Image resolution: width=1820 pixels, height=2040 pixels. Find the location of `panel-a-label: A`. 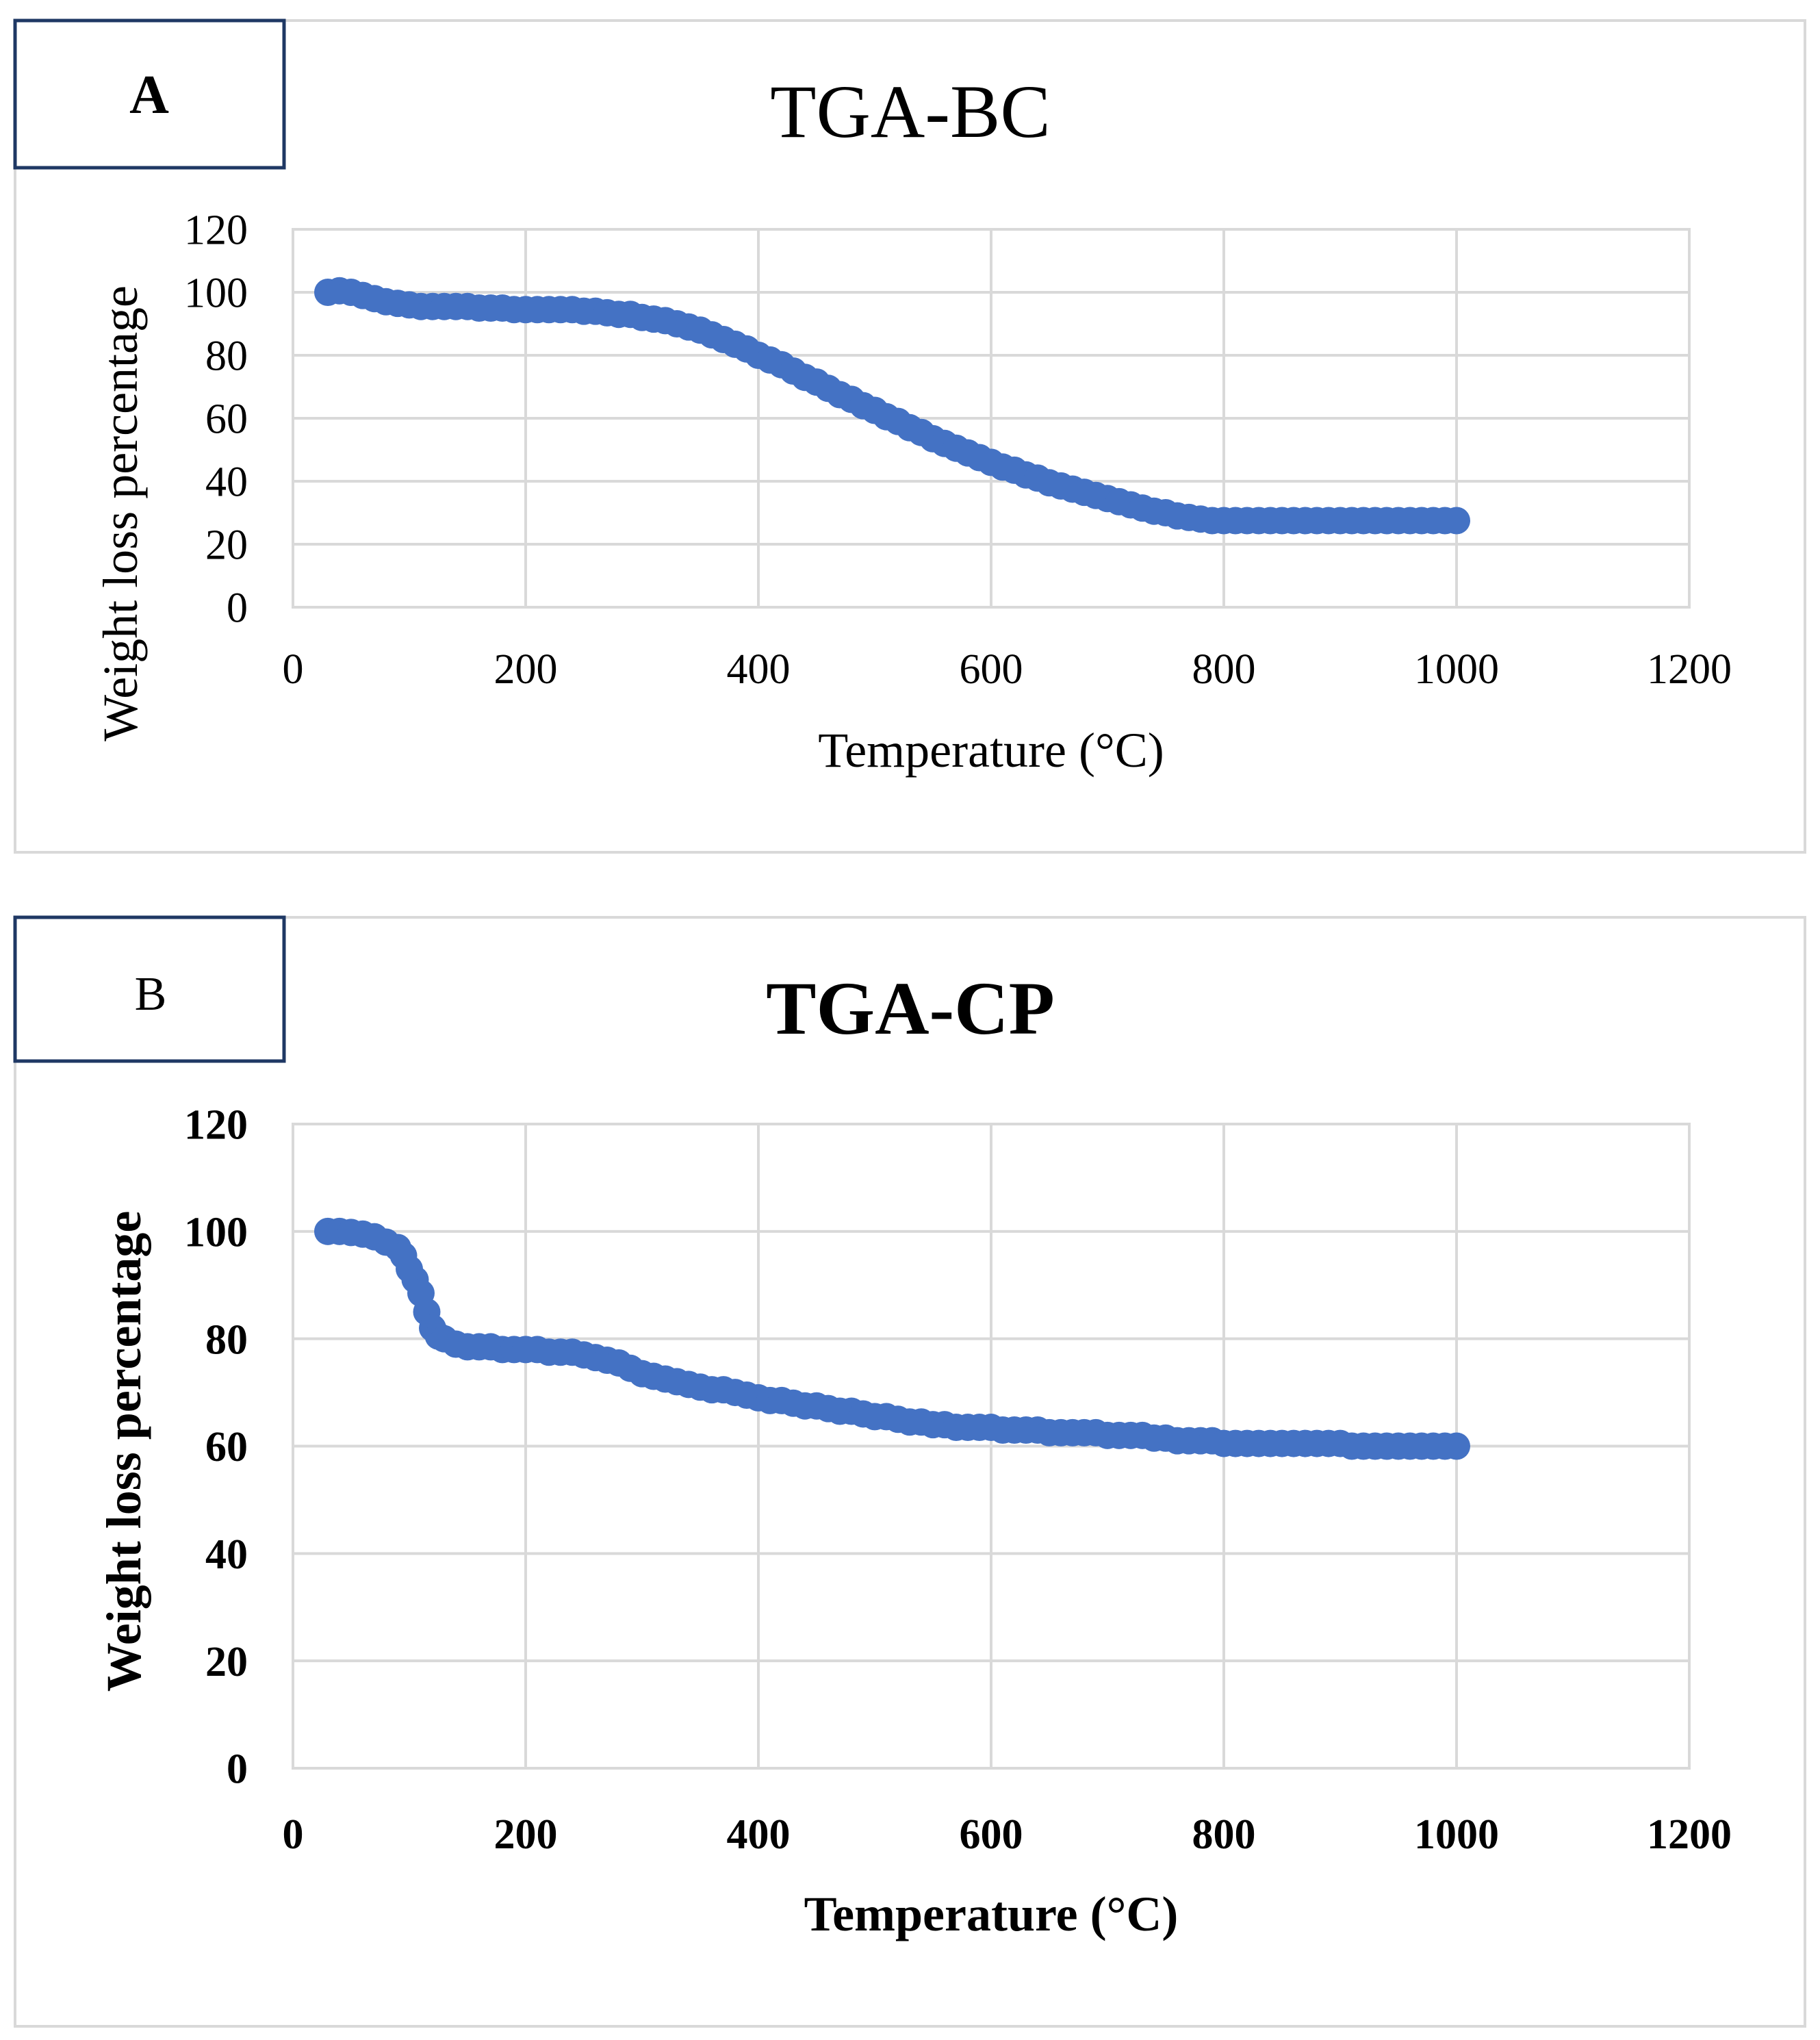

panel-a-label: A is located at coordinates (149, 95).